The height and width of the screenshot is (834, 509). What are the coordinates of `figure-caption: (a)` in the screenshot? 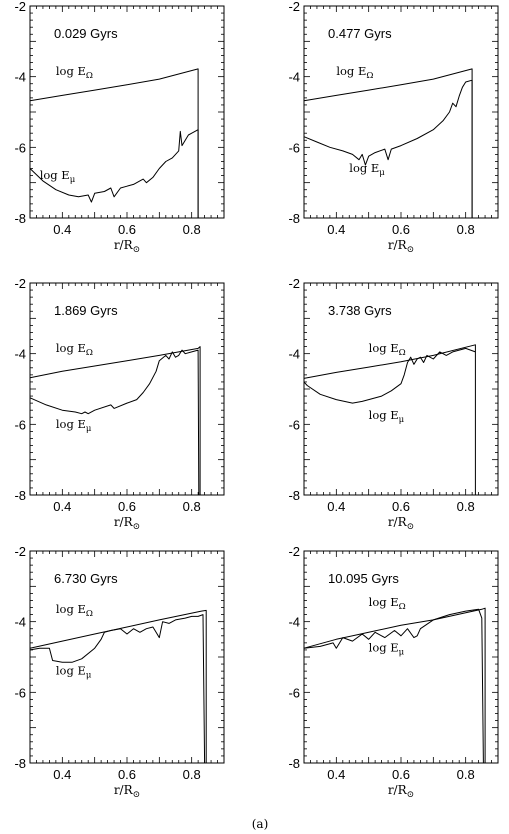 It's located at (260, 824).